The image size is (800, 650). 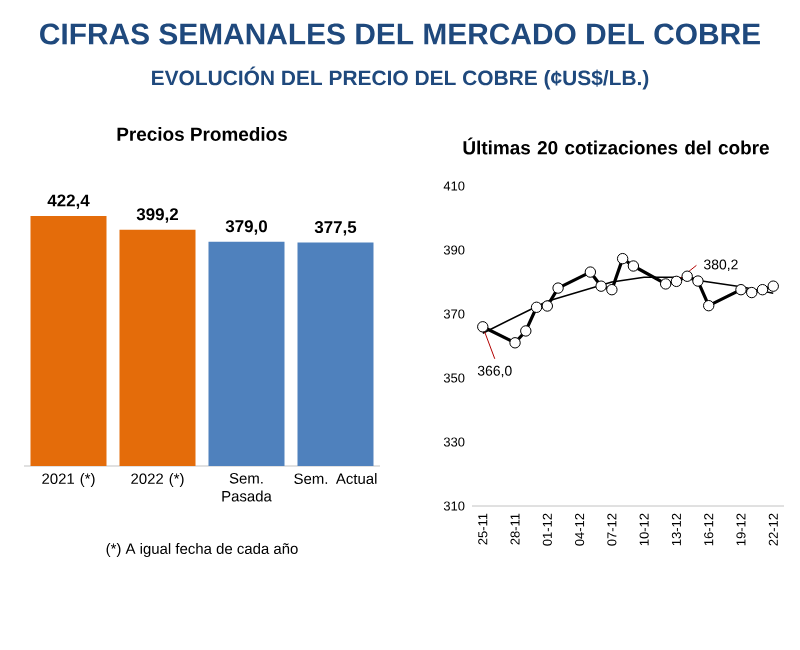 What do you see at coordinates (616, 146) in the screenshot?
I see `chart-title: Últimas 20 cotizaciones del cobre` at bounding box center [616, 146].